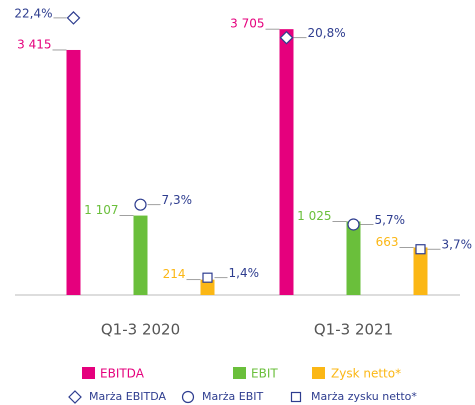 The height and width of the screenshot is (405, 475). What do you see at coordinates (174, 274) in the screenshot?
I see `value-label: 214` at bounding box center [174, 274].